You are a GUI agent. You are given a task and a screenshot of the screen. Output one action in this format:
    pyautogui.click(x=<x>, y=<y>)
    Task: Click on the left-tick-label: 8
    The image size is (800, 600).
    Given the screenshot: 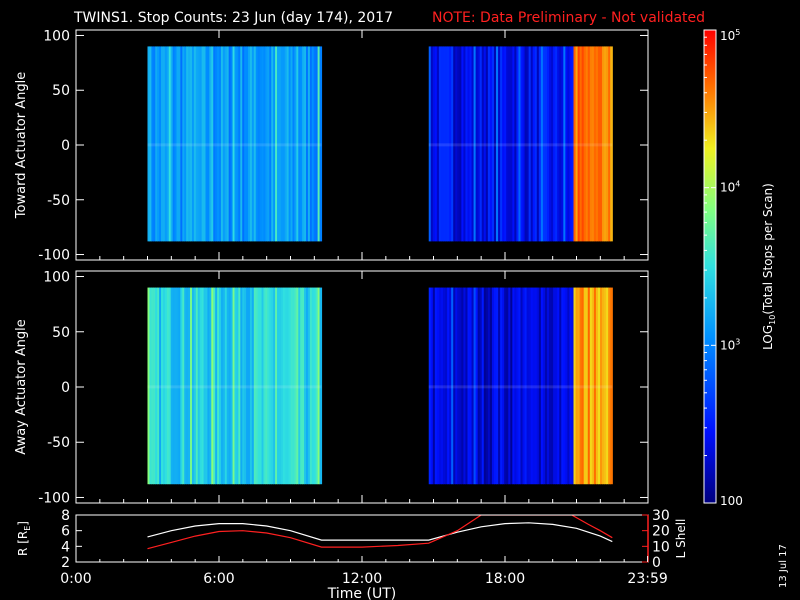 What is the action you would take?
    pyautogui.click(x=65, y=516)
    